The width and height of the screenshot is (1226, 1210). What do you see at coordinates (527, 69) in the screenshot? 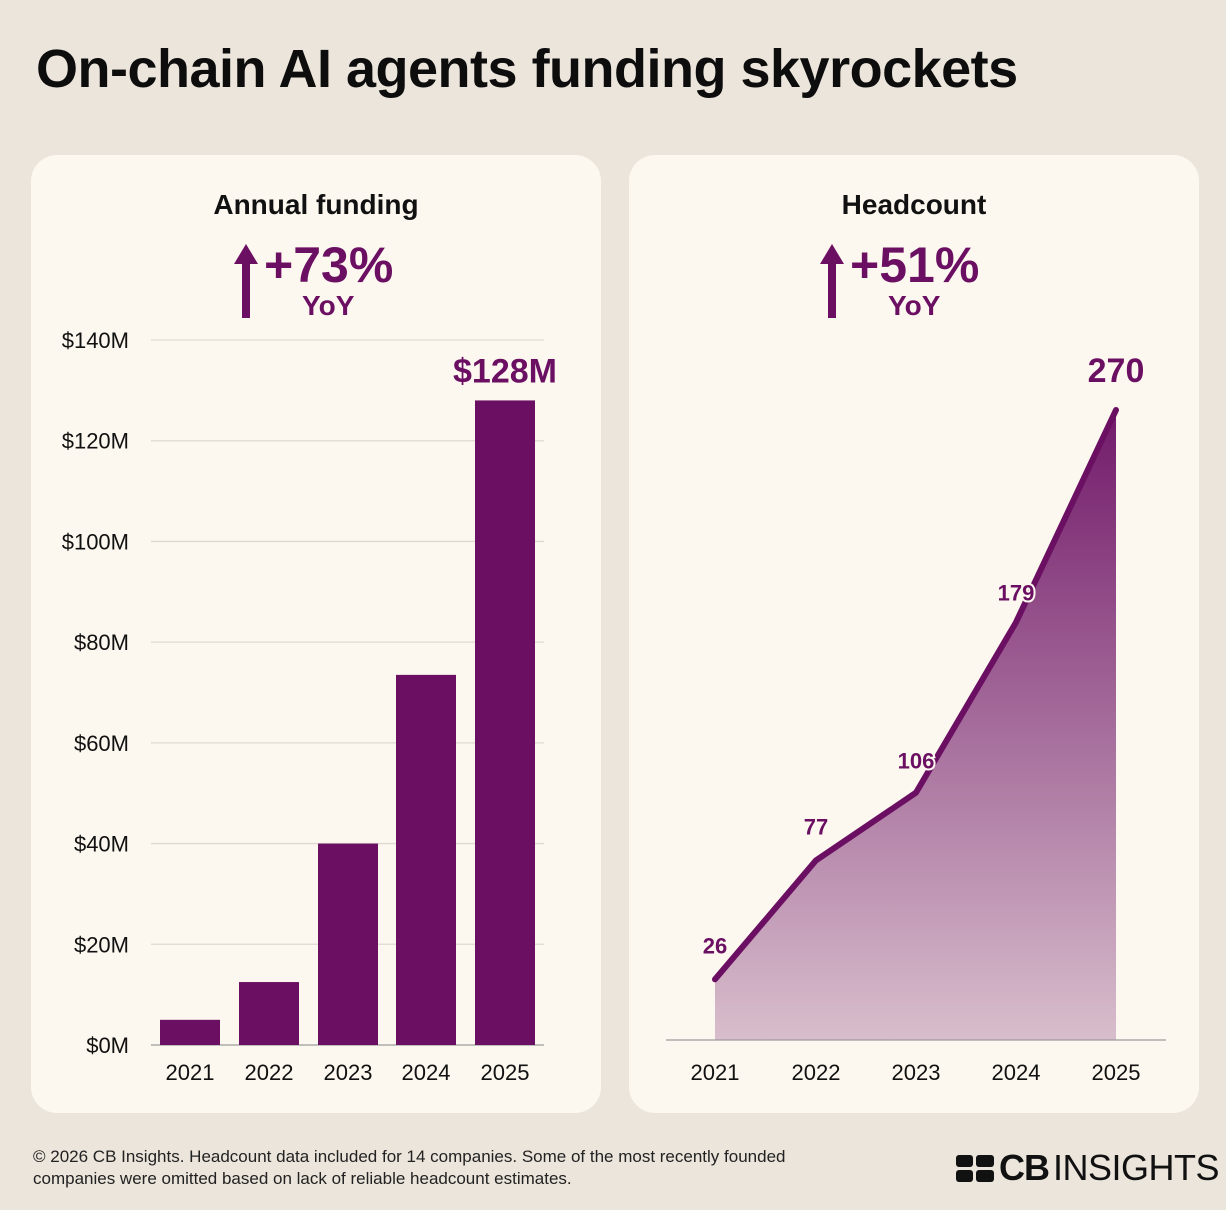
I see `page-title: On-chain AI agents funding skyrockets` at bounding box center [527, 69].